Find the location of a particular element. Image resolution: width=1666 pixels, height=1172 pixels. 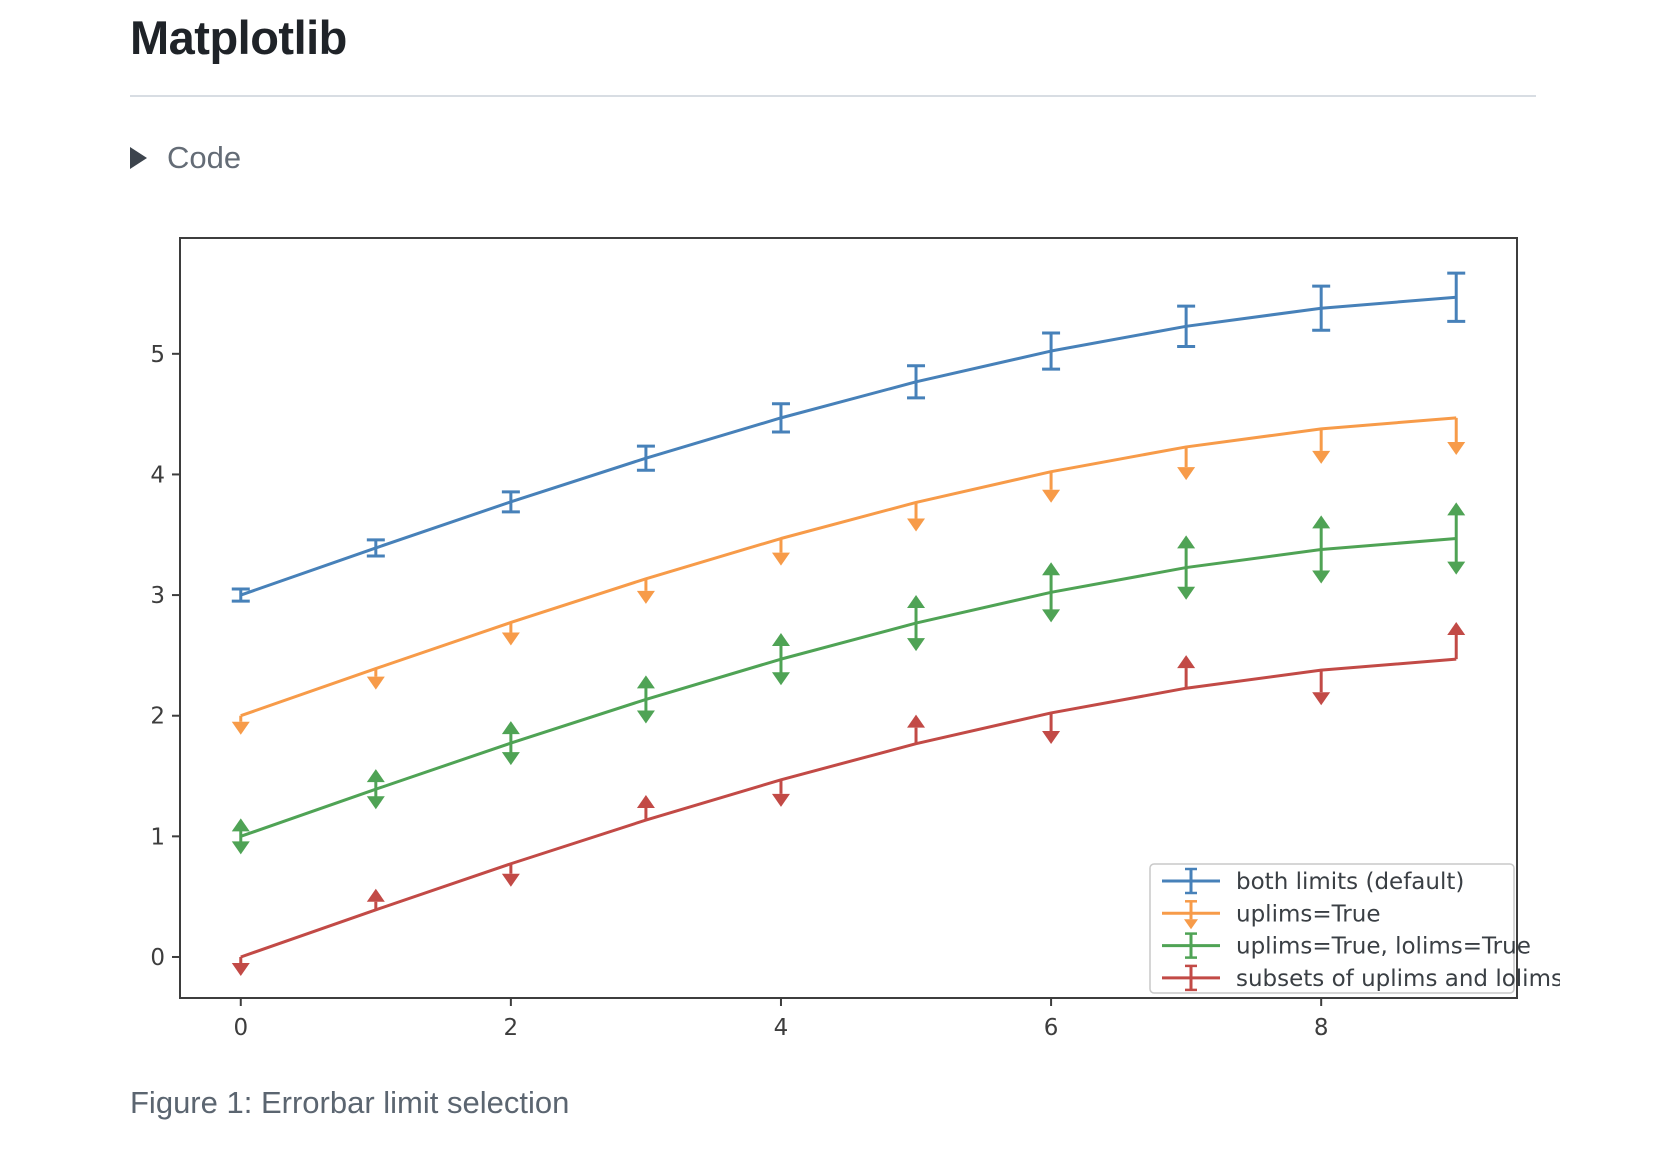

x-tick-label: 8 is located at coordinates (1321, 1028).